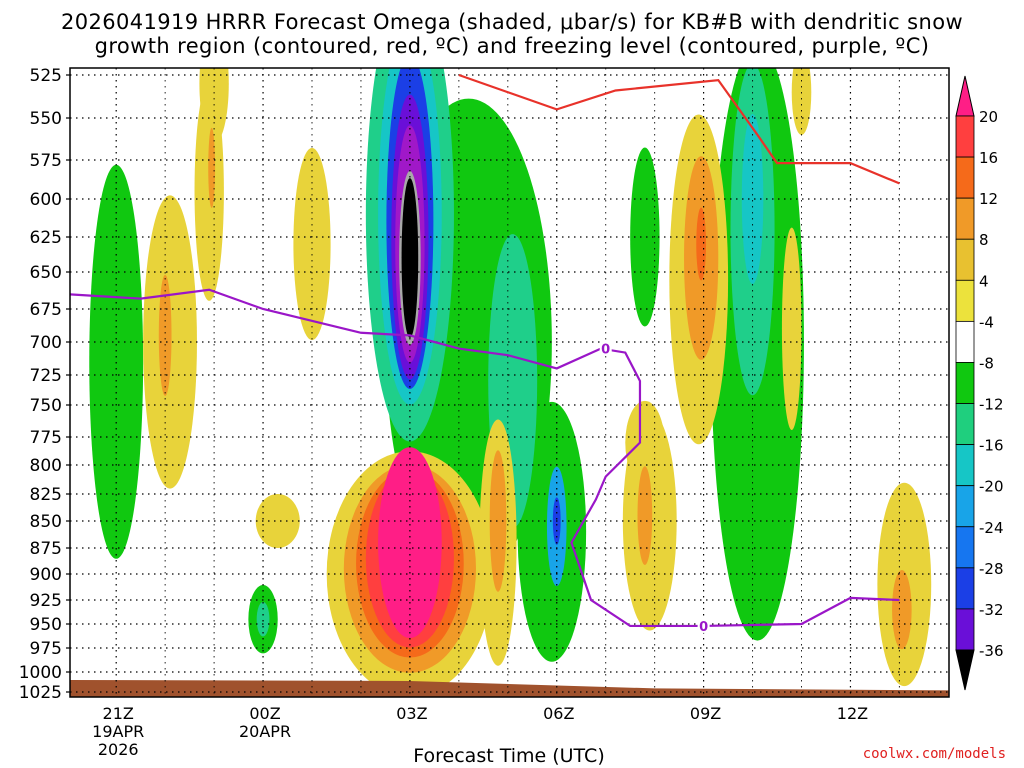  I want to click on x-tick-label: 20APR, so click(265, 731).